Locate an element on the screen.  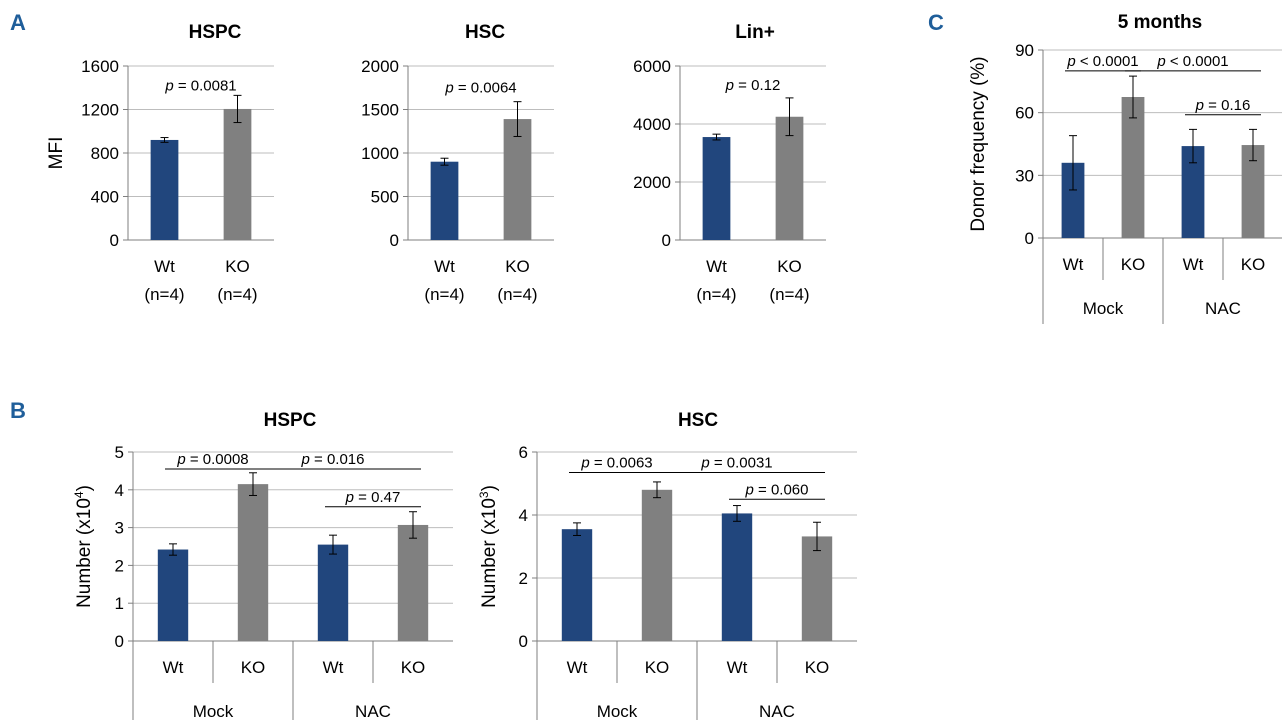
y-tick-label: 800 is located at coordinates (105, 153).